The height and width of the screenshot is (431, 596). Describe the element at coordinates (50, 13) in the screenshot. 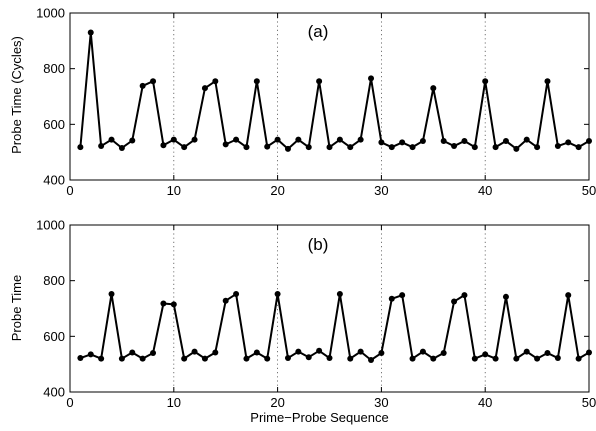

I see `y-tick-label: 1000` at that location.